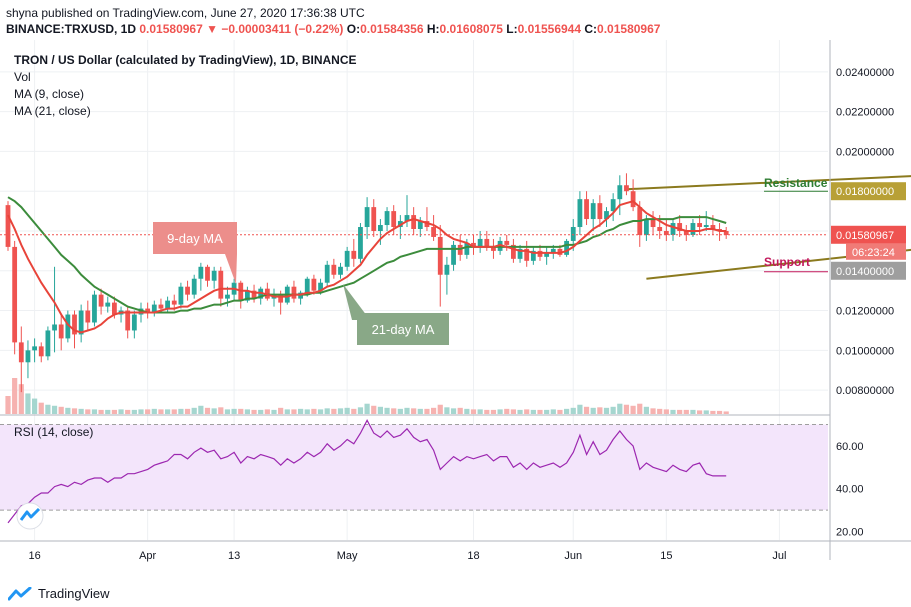 The height and width of the screenshot is (607, 911). I want to click on watermark-glyph, so click(30, 514).